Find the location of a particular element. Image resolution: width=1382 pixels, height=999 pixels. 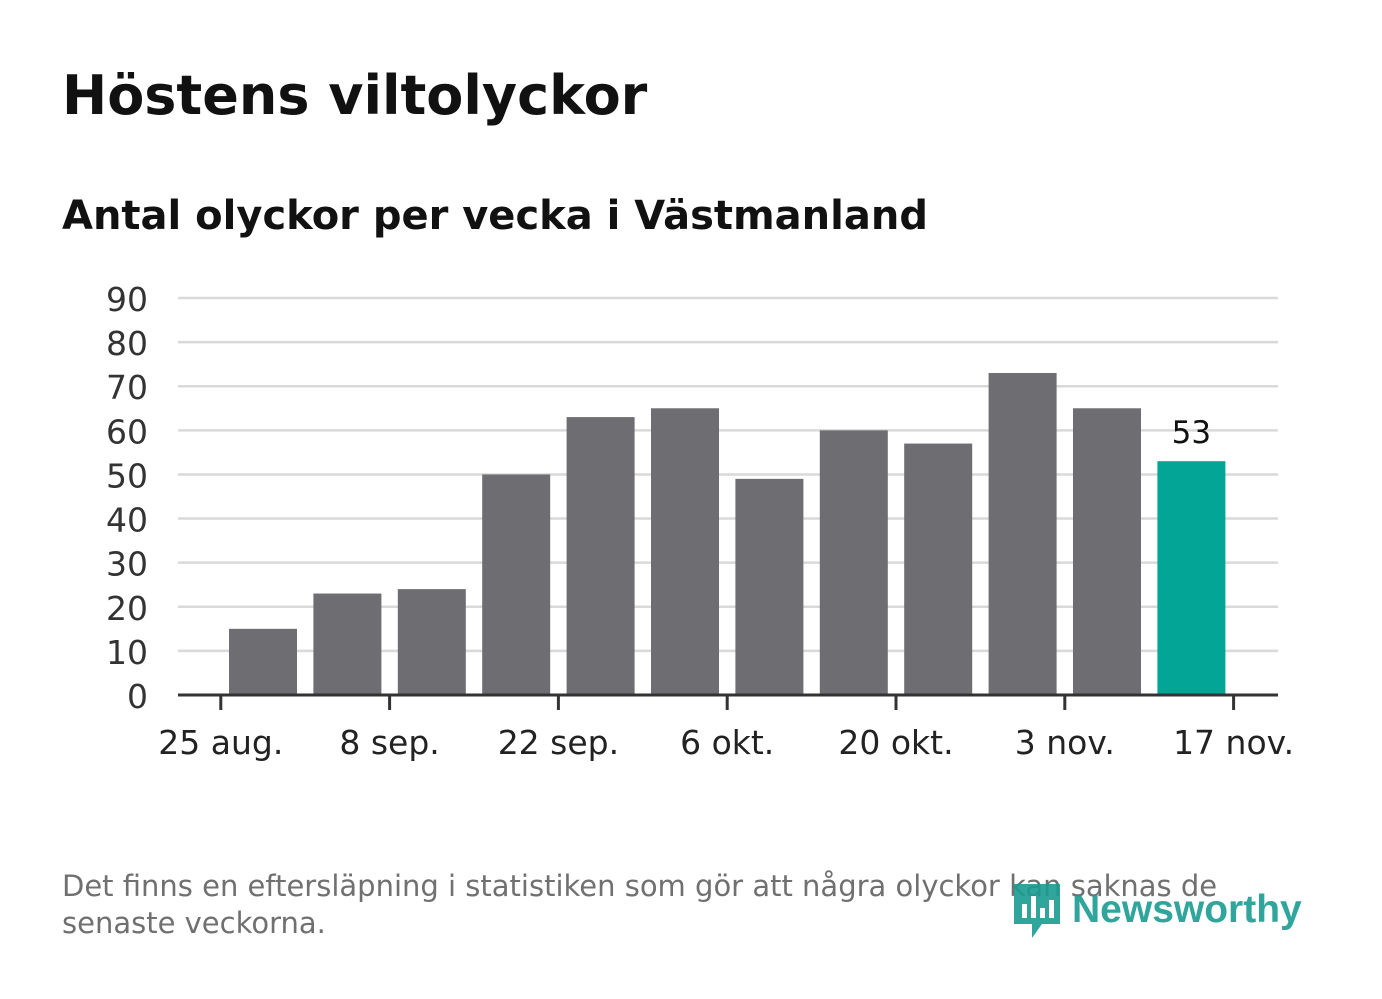

x-tick-label: 20 okt. is located at coordinates (895, 742).